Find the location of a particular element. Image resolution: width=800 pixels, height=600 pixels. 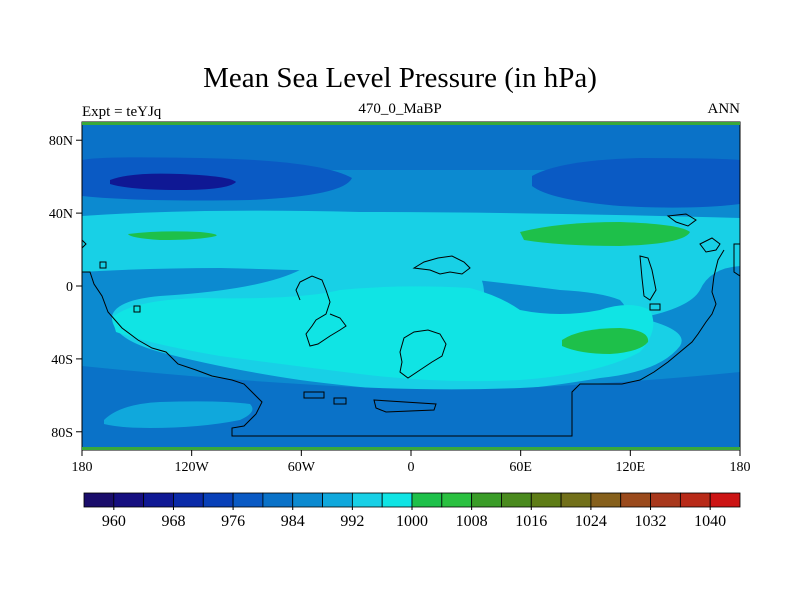

coastline-east-edge is located at coordinates (736, 260).